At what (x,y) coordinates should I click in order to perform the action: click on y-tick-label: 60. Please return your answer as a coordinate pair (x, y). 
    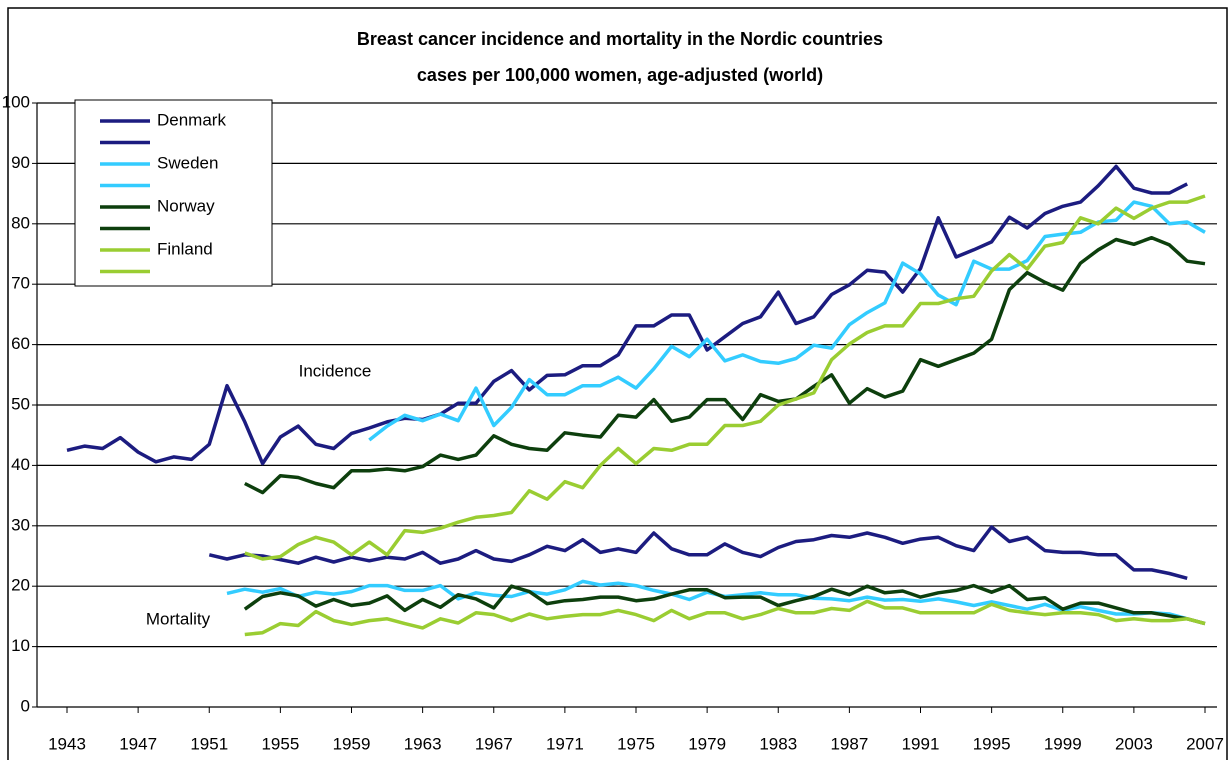
    Looking at the image, I should click on (20, 343).